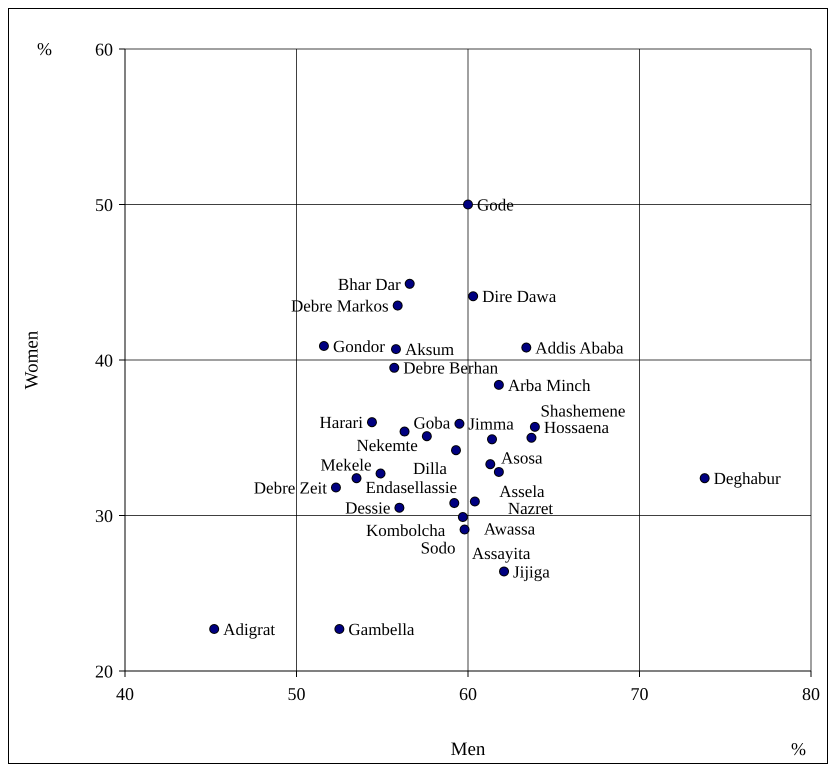 Image resolution: width=836 pixels, height=772 pixels. Describe the element at coordinates (748, 478) in the screenshot. I see `annotation: Deghabur` at that location.